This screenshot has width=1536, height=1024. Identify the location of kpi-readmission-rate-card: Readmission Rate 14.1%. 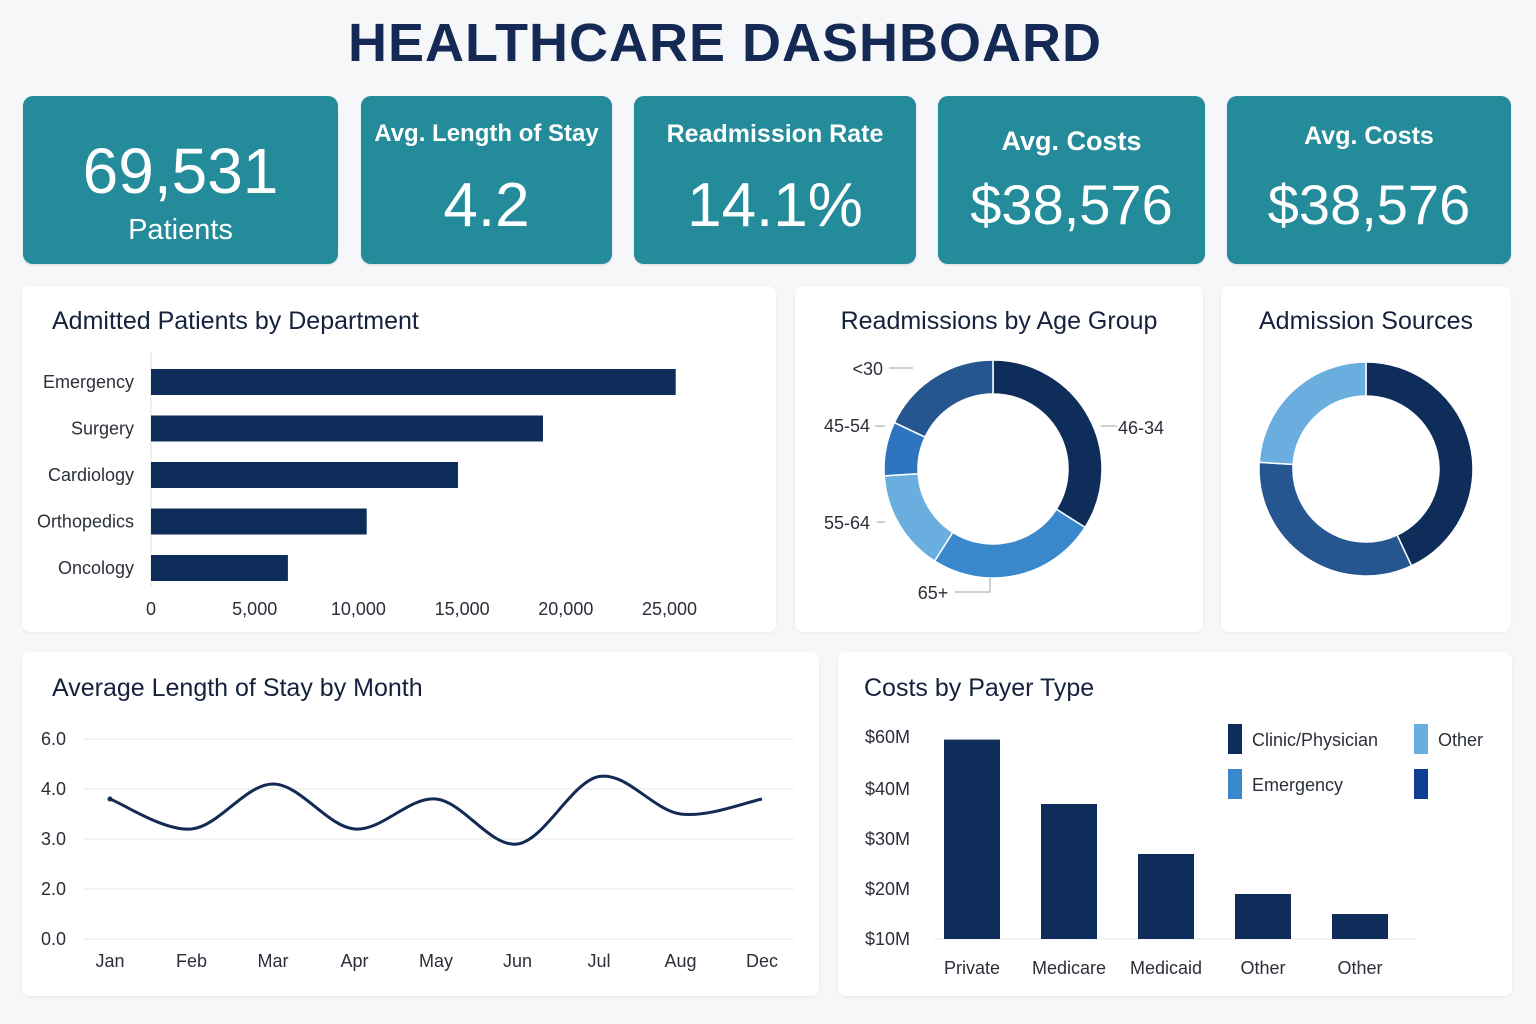
(775, 180).